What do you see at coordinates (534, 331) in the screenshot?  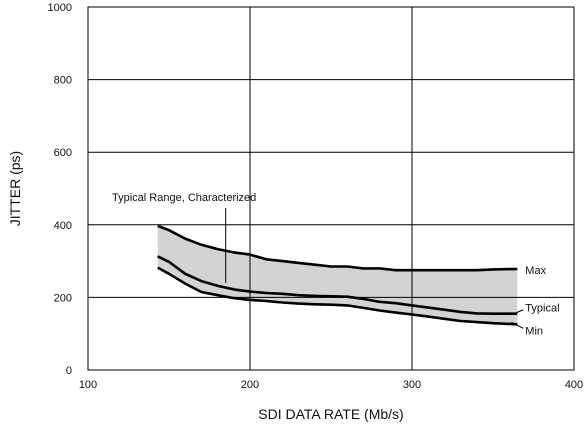 I see `series-label-min: Min` at bounding box center [534, 331].